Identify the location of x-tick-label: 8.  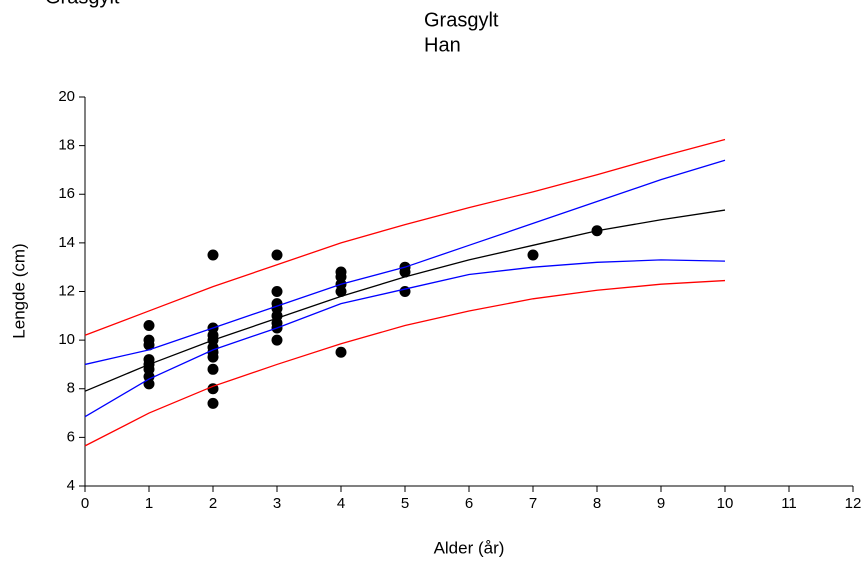
(597, 503).